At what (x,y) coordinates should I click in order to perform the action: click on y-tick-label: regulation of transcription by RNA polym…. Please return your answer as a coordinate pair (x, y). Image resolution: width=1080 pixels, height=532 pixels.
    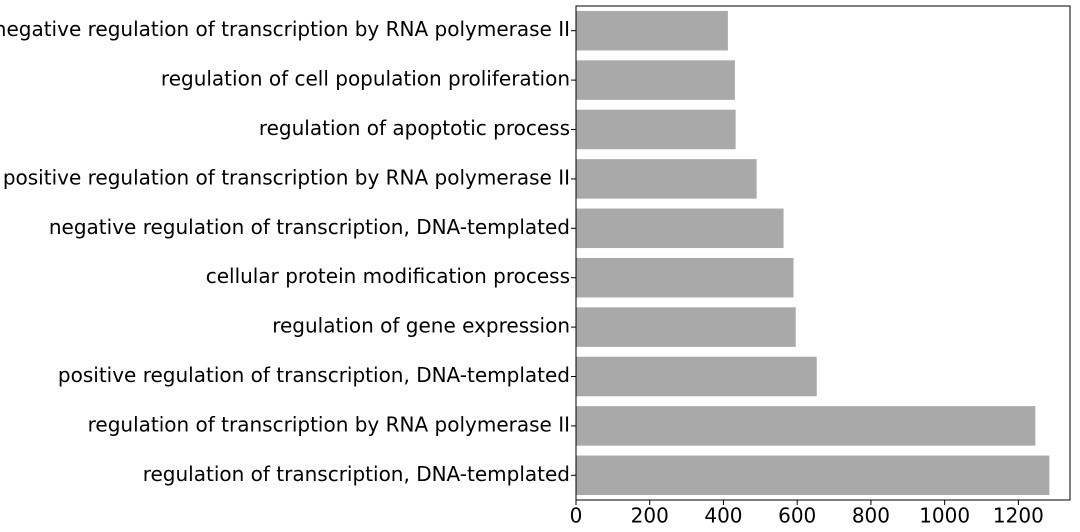
    Looking at the image, I should click on (329, 424).